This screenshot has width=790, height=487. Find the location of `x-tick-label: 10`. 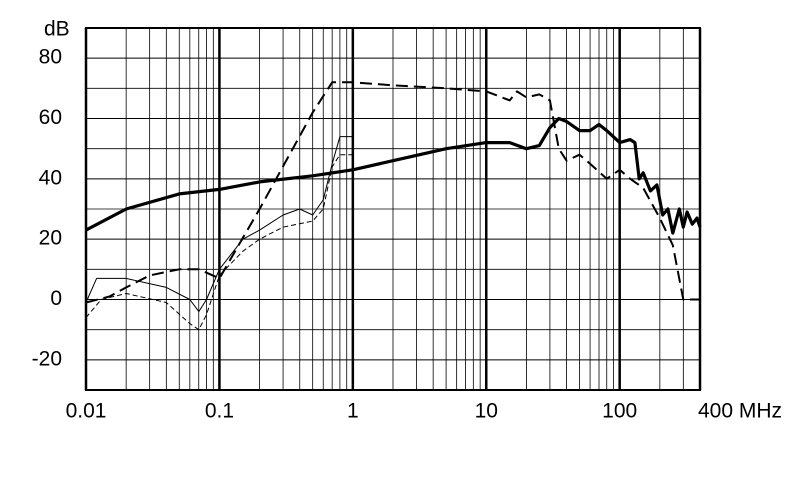

x-tick-label: 10 is located at coordinates (486, 411).